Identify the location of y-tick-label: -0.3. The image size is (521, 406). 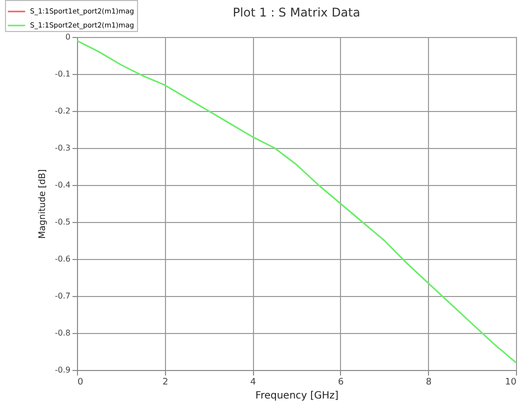
(62, 148).